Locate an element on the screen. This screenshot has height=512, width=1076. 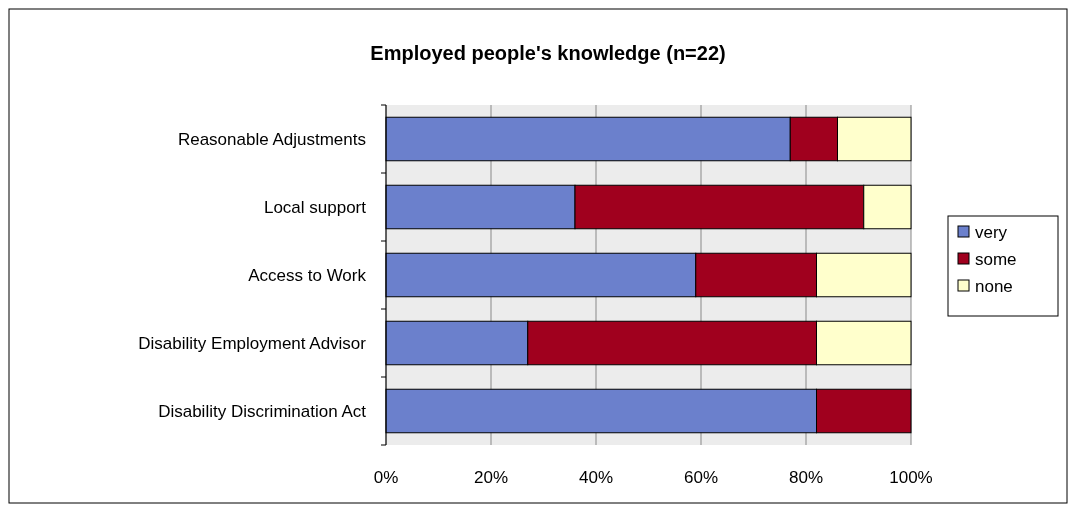
y-tick-label: Access to Work is located at coordinates (307, 275).